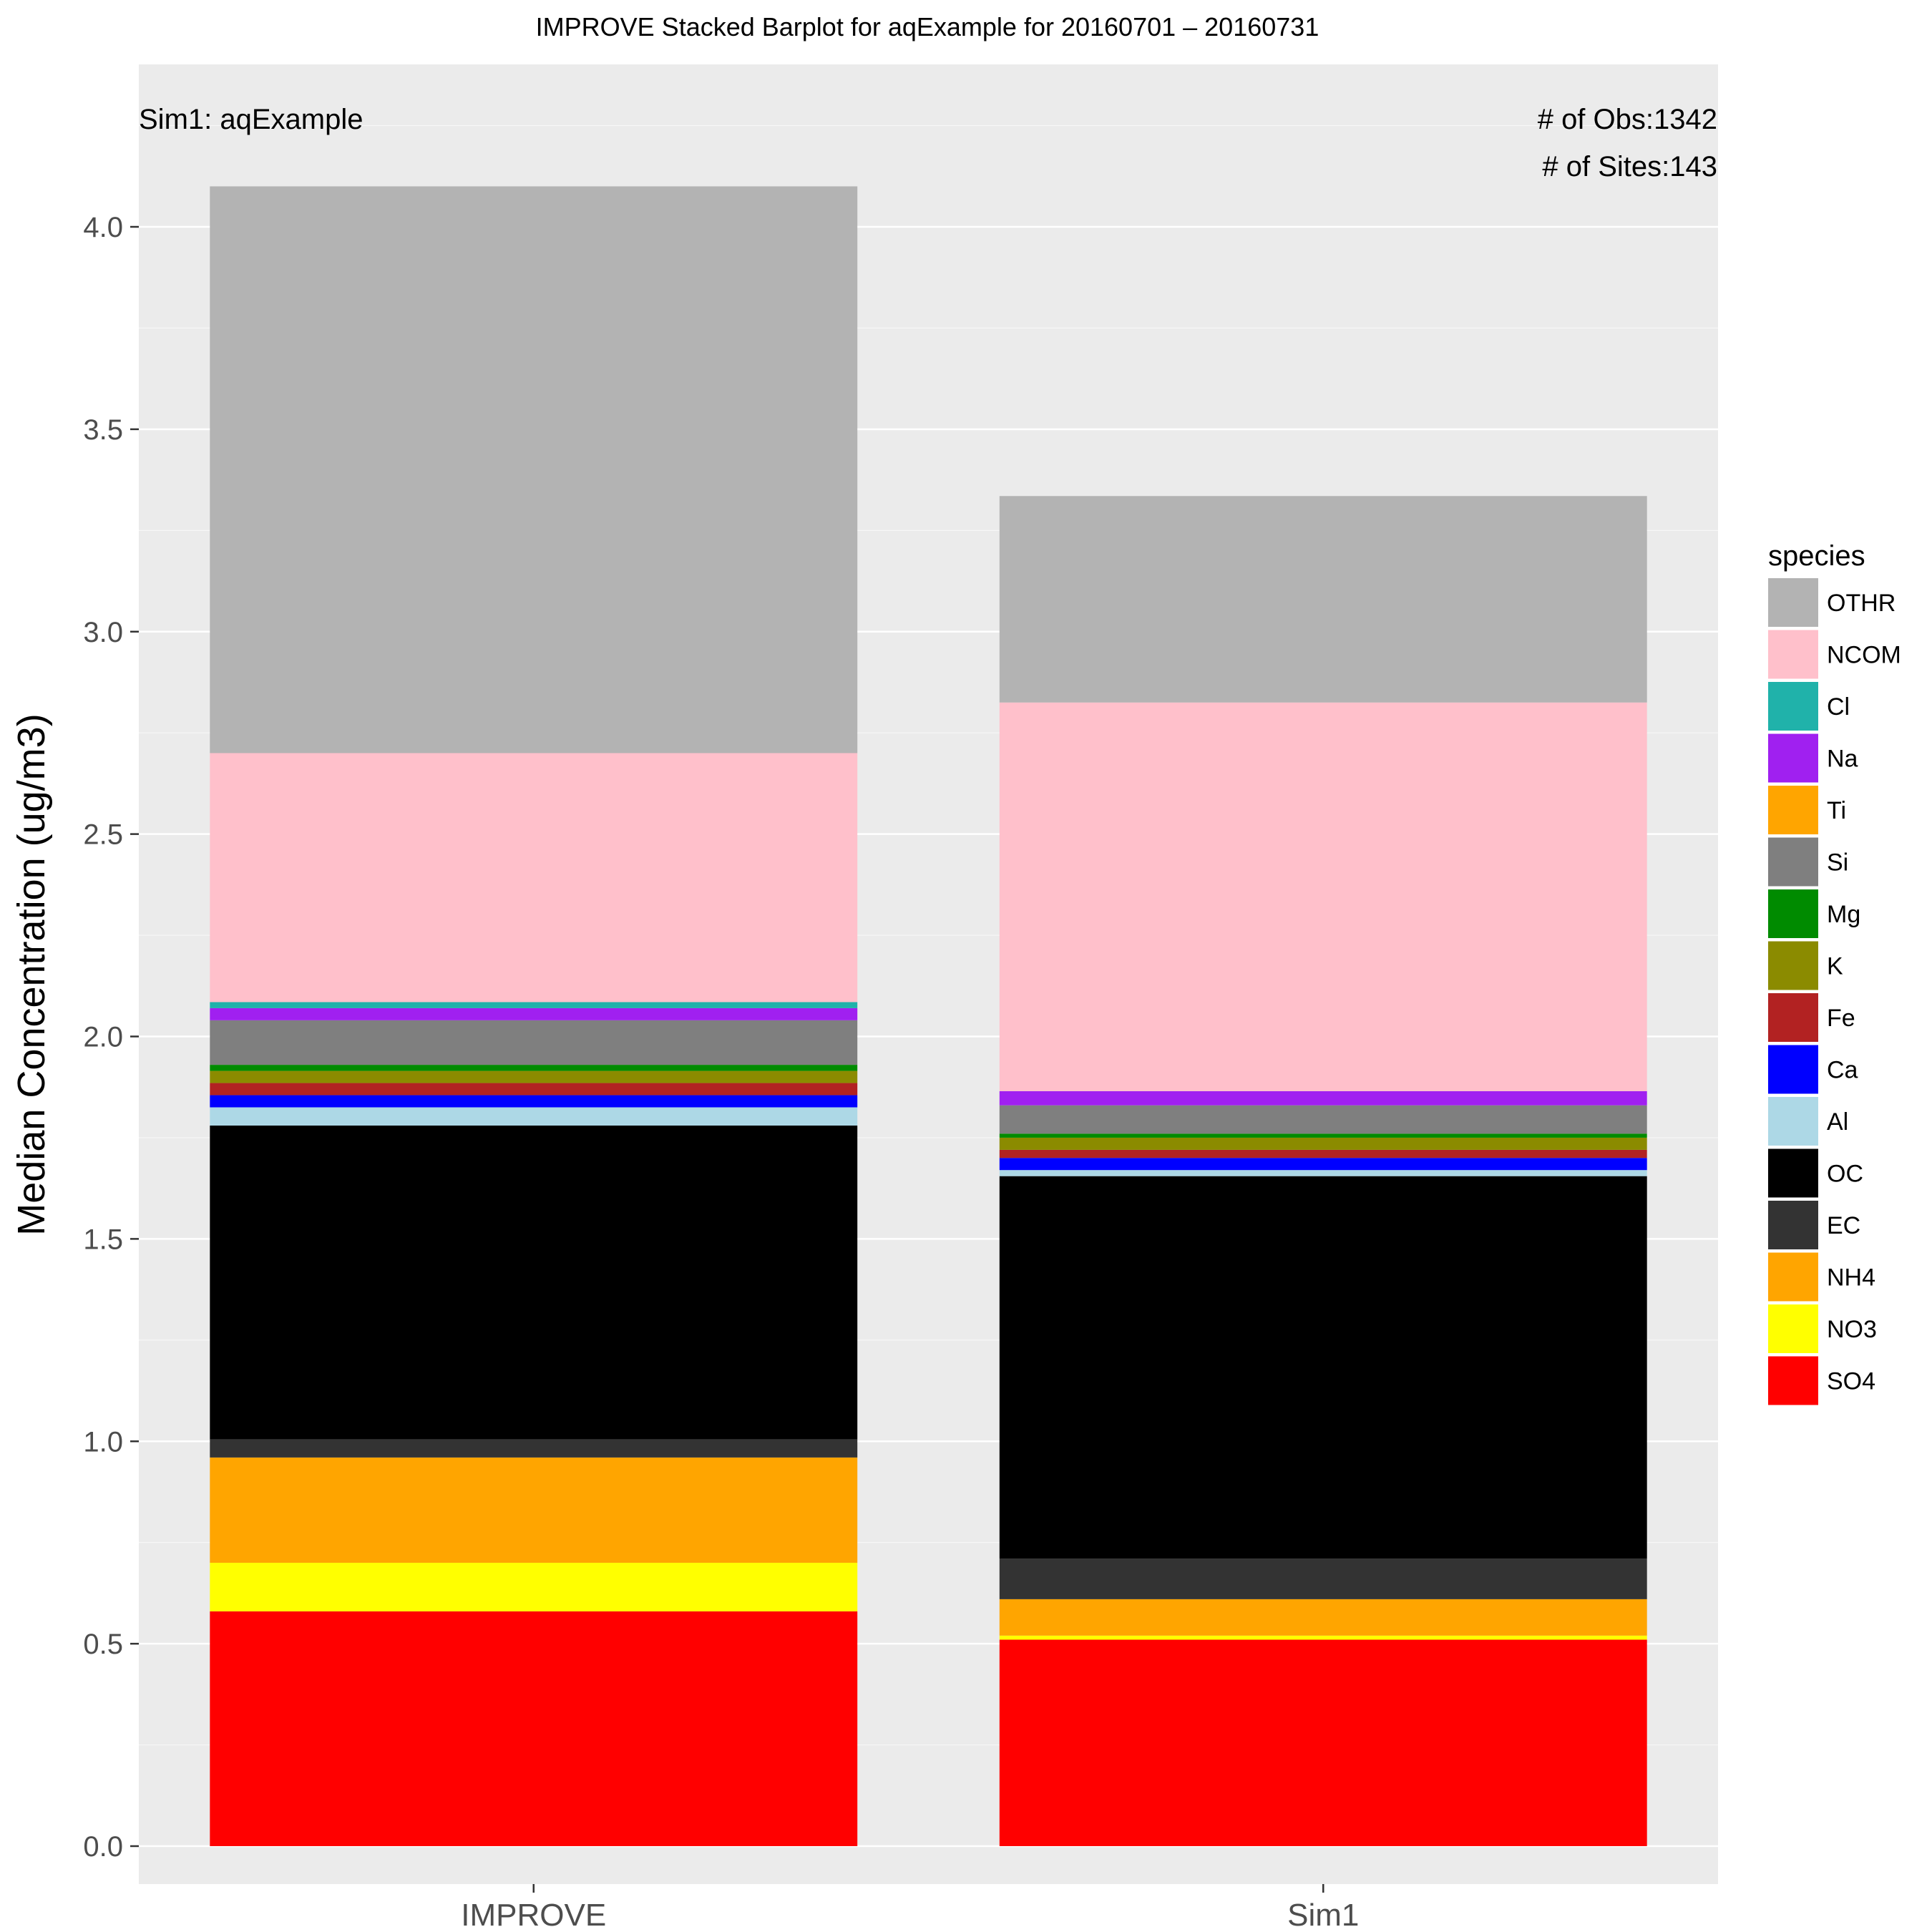  What do you see at coordinates (910, 1908) in the screenshot?
I see `x-axis: IMPROVE Sim1` at bounding box center [910, 1908].